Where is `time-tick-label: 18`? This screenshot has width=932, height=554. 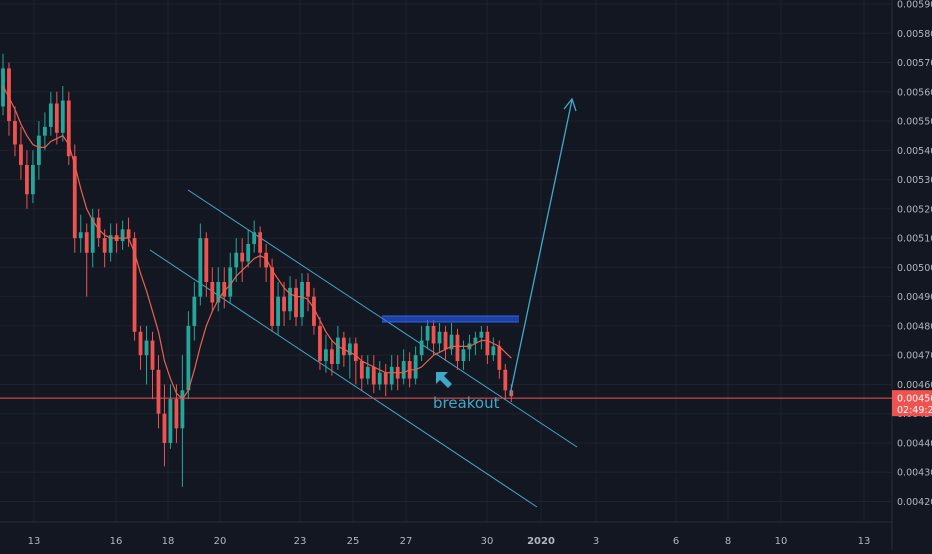
time-tick-label: 18 is located at coordinates (168, 541).